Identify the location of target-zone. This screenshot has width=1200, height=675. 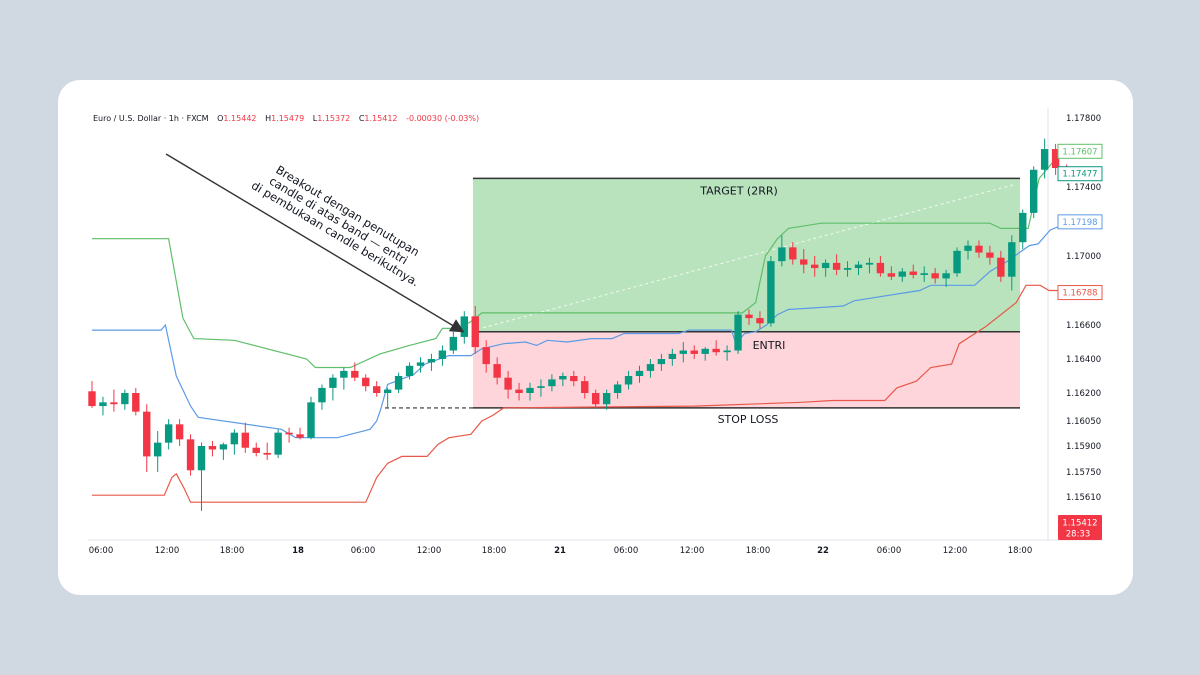
(746, 255).